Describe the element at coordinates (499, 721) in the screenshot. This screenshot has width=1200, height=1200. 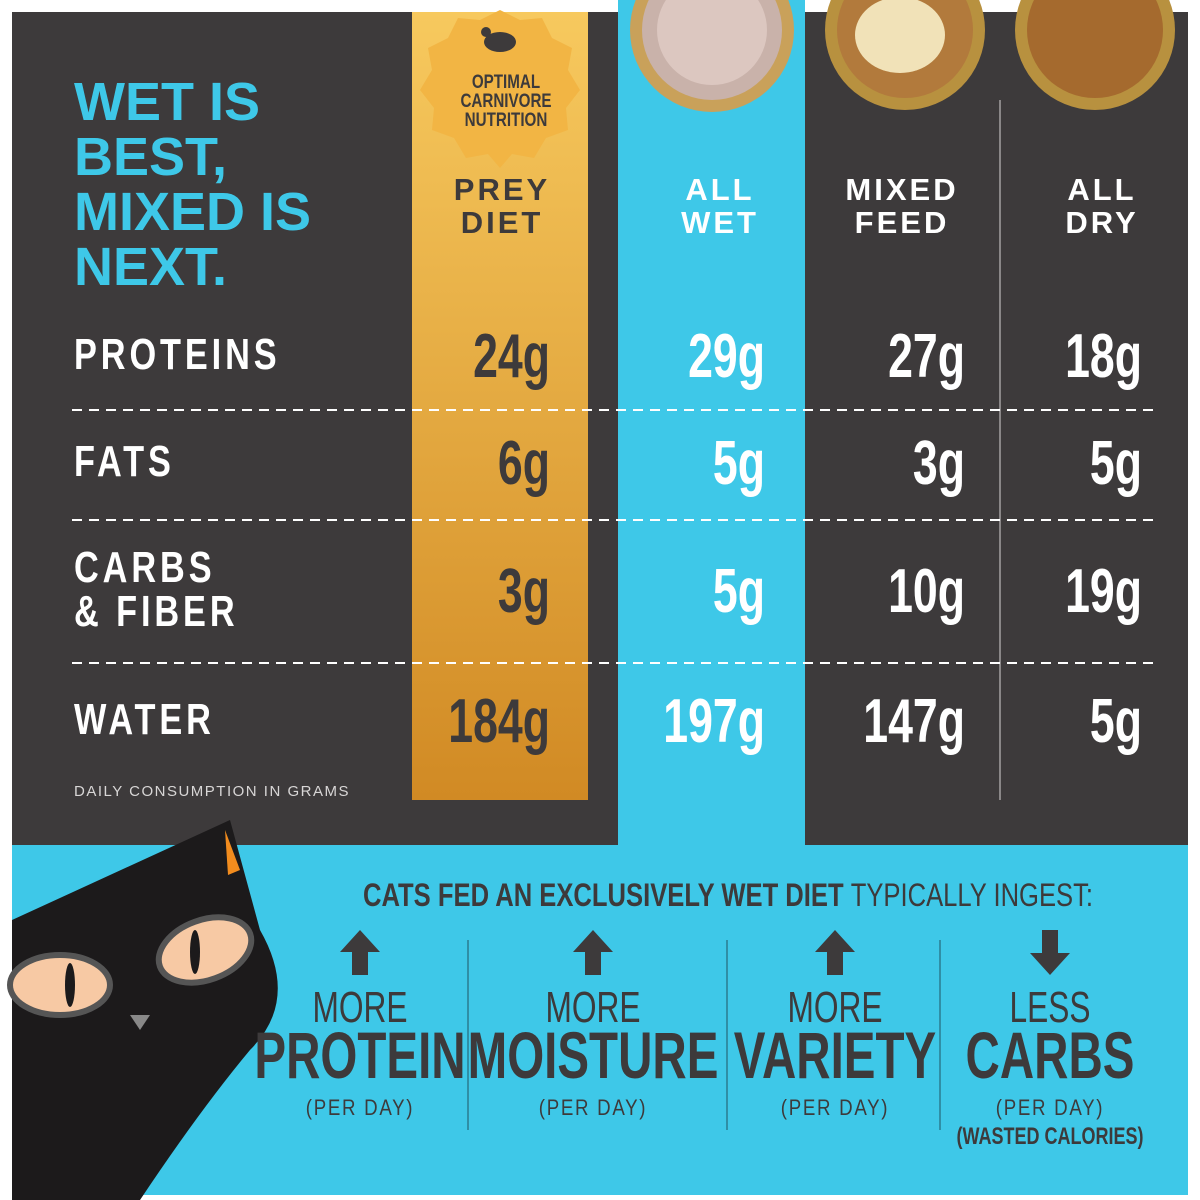
I see `cell-value: 184g` at that location.